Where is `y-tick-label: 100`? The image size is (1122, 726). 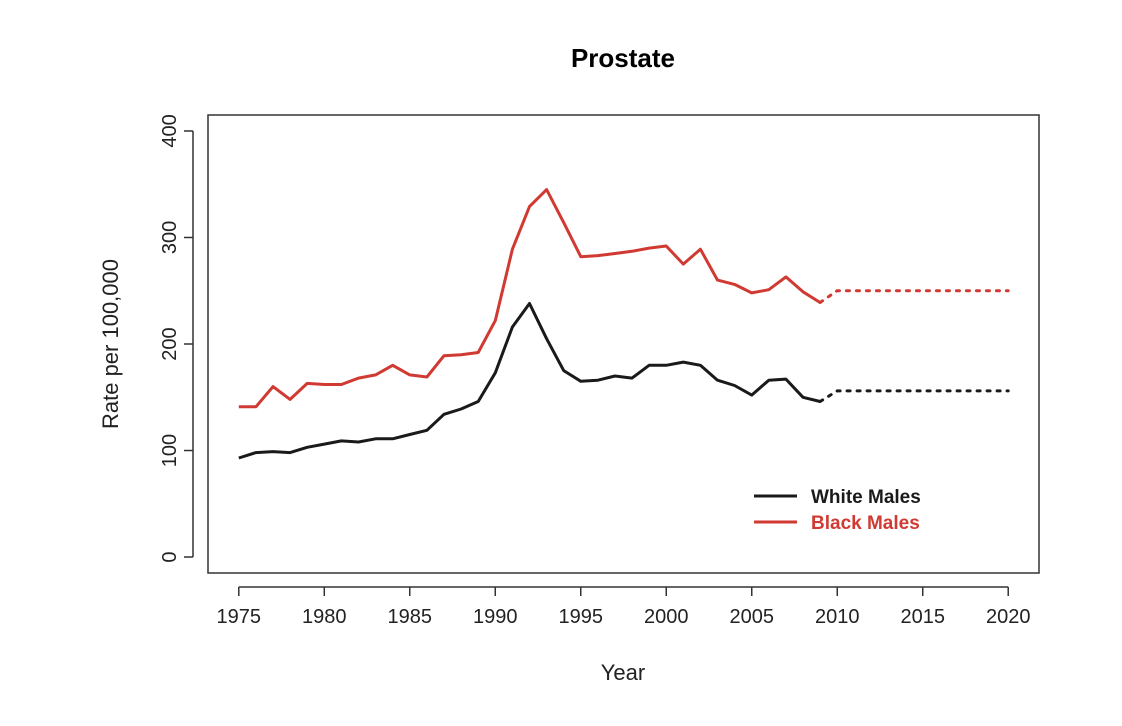 y-tick-label: 100 is located at coordinates (170, 450).